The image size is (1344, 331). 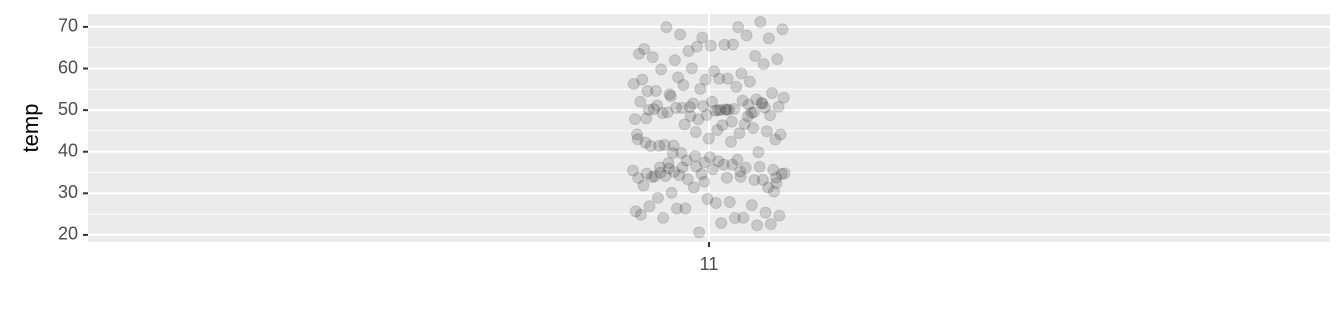 I want to click on y-tick-label: 20, so click(x=68, y=234).